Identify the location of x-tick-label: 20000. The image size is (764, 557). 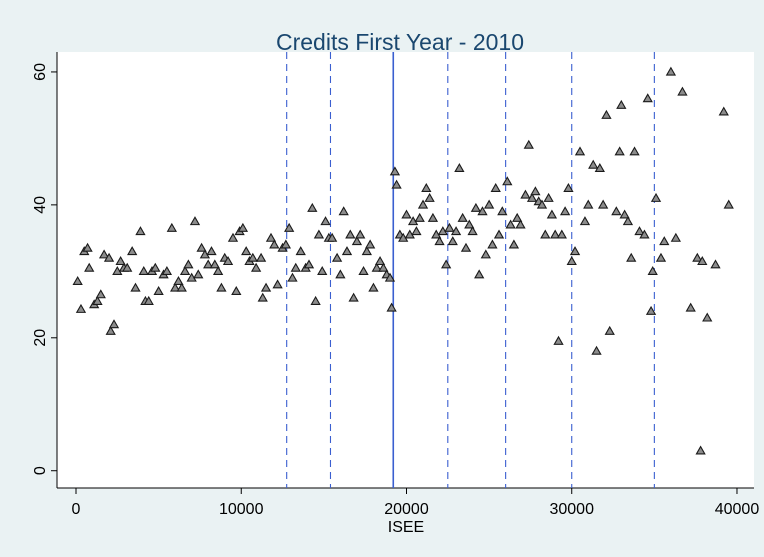
(406, 509).